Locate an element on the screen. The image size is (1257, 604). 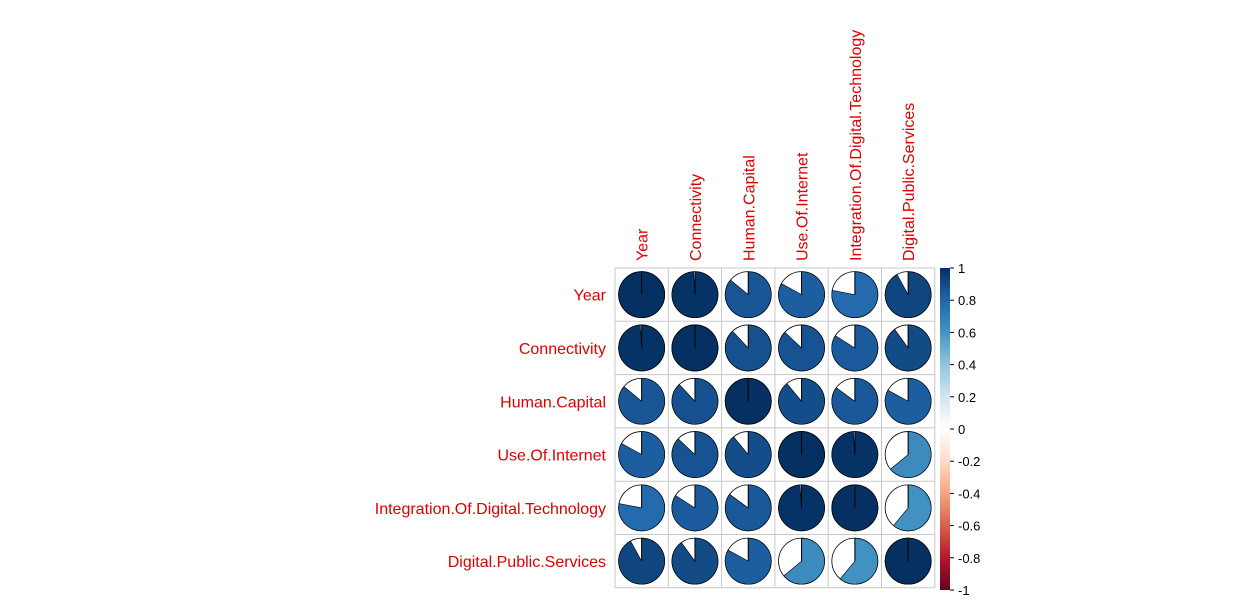
colorbar: 1 0.8 0.6 0.4 0.2 0 -0.2 -0.4 -0.6 -0.8 -1 is located at coordinates (960, 429).